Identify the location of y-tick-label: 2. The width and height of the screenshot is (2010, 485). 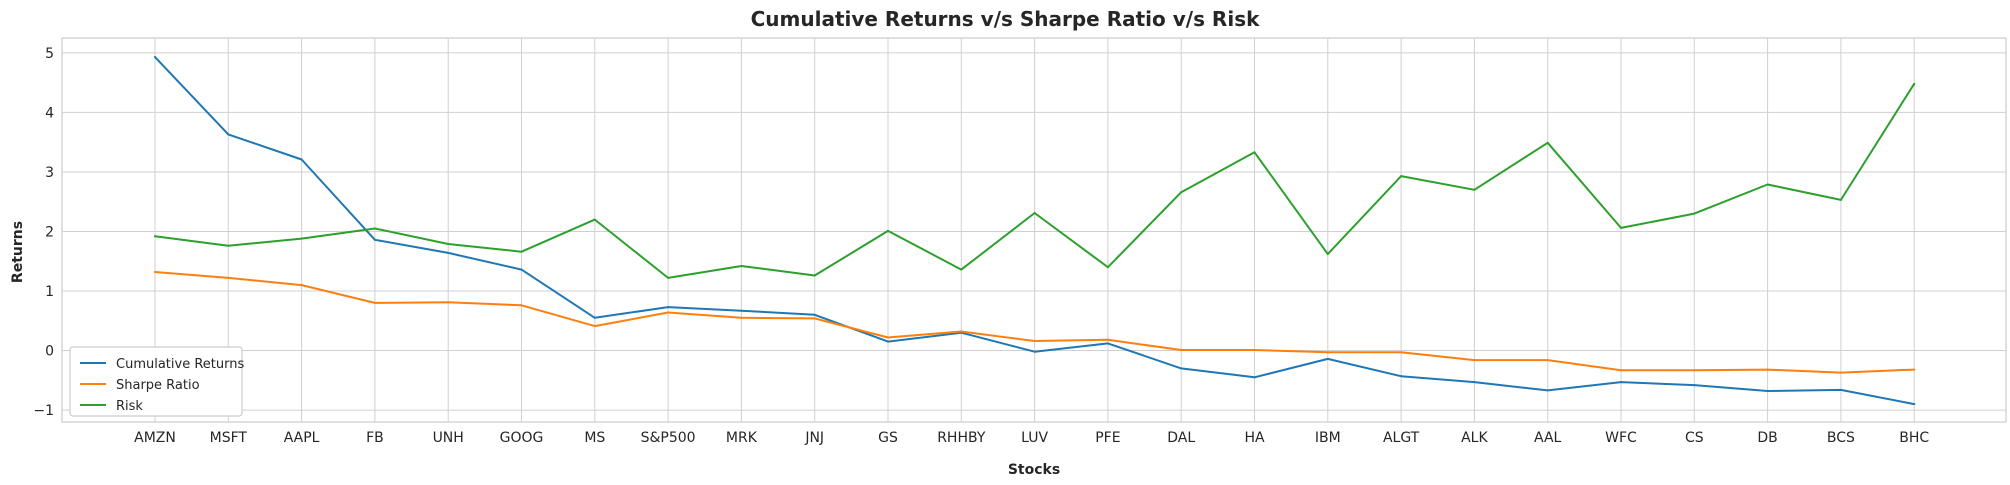
(49, 232).